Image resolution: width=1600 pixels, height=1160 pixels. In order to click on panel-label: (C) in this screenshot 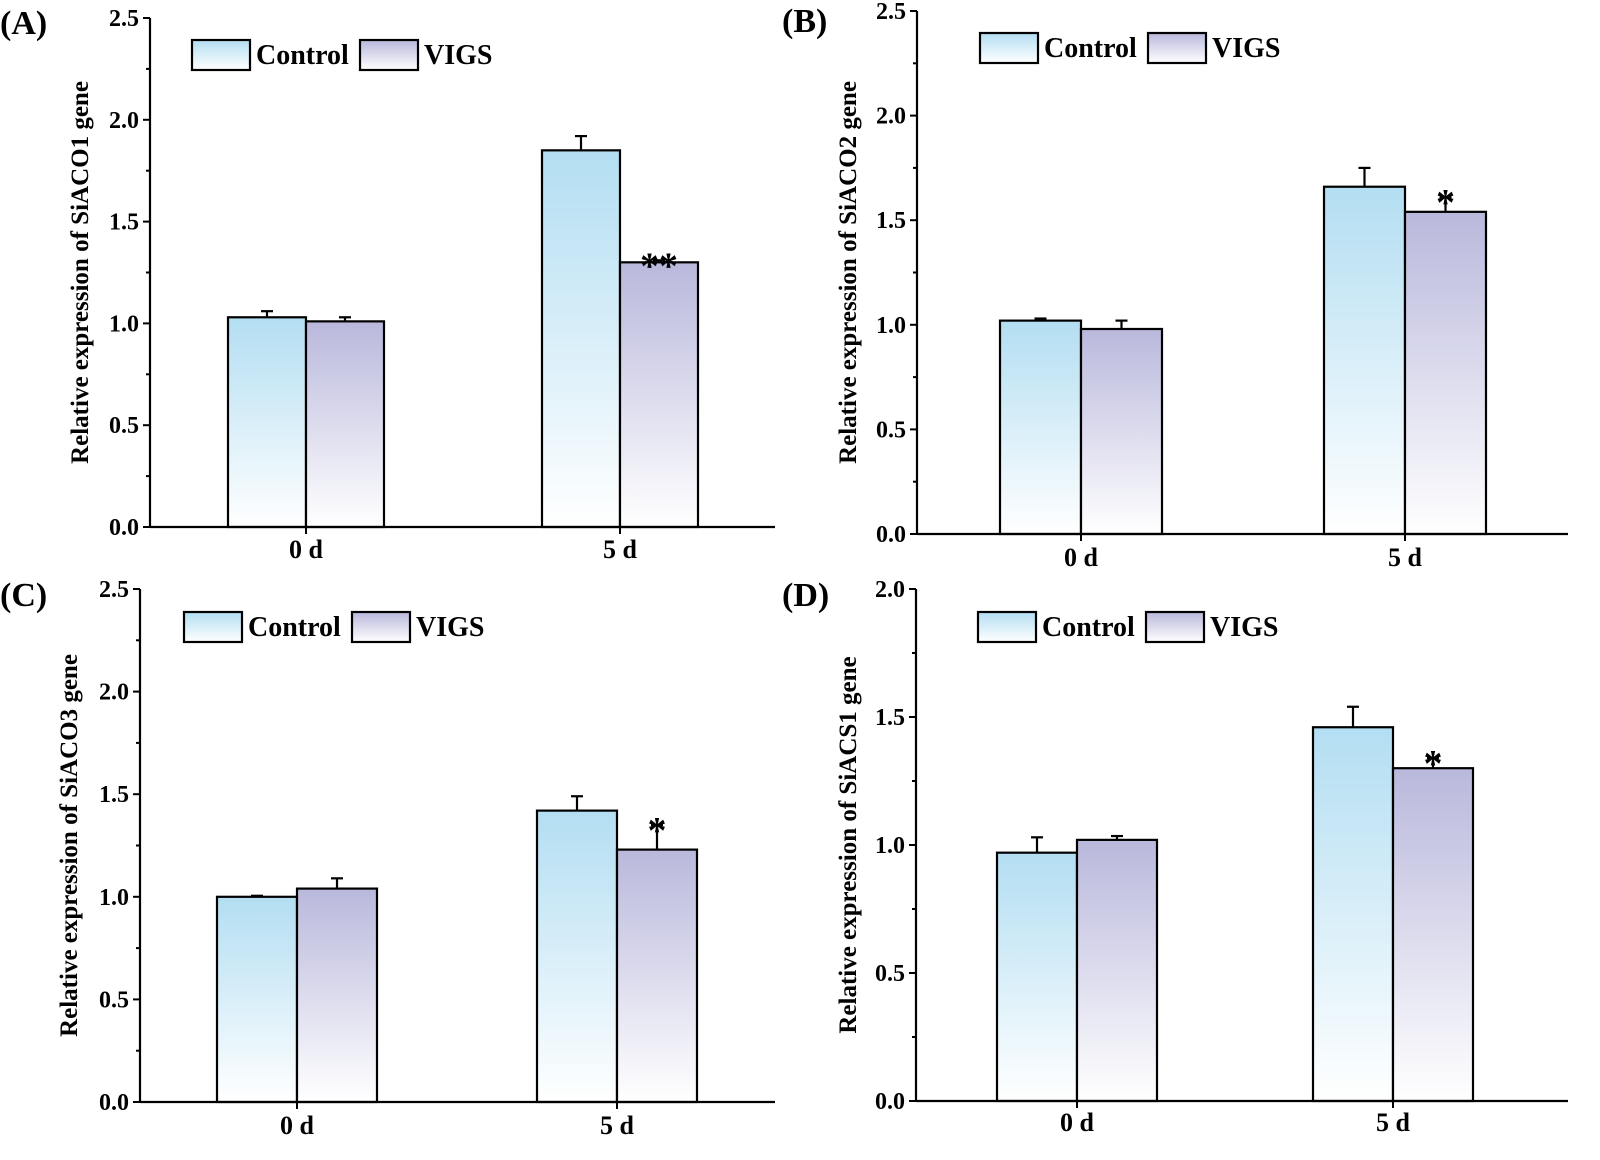, I will do `click(23, 595)`.